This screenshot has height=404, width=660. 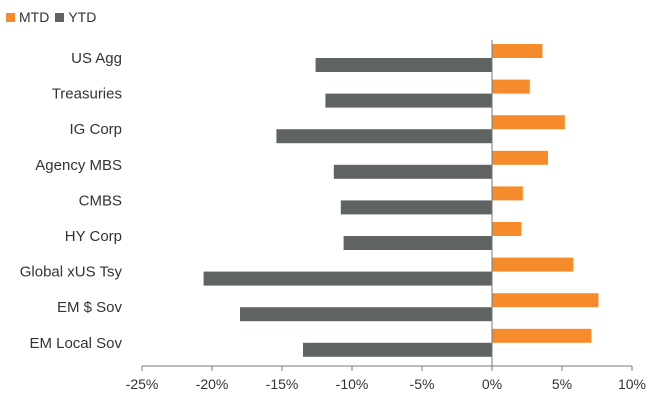 What do you see at coordinates (54, 17) in the screenshot?
I see `legend: MTD YTD` at bounding box center [54, 17].